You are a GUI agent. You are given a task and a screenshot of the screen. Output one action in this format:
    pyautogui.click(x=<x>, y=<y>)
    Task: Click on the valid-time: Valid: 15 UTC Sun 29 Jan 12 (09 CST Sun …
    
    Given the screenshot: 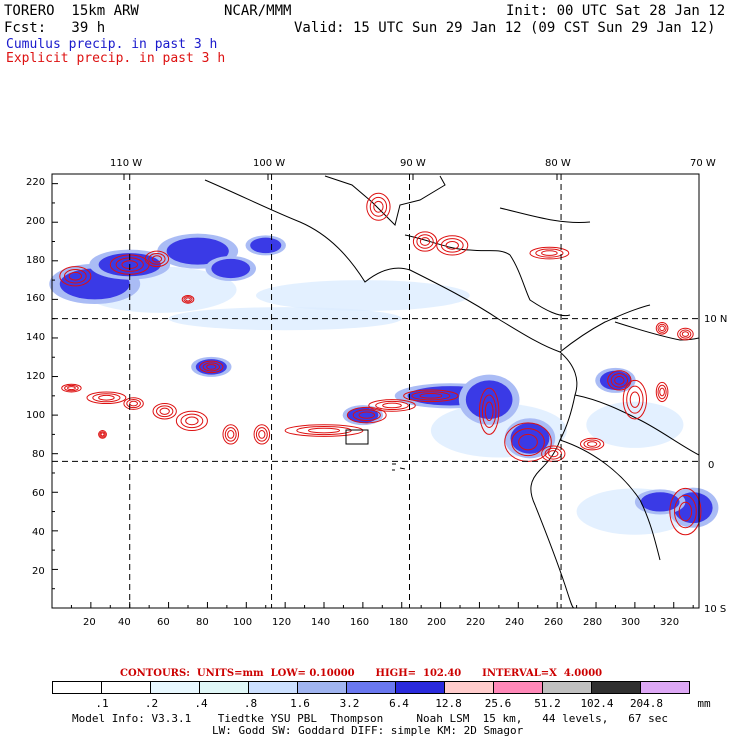 What is the action you would take?
    pyautogui.click(x=505, y=28)
    